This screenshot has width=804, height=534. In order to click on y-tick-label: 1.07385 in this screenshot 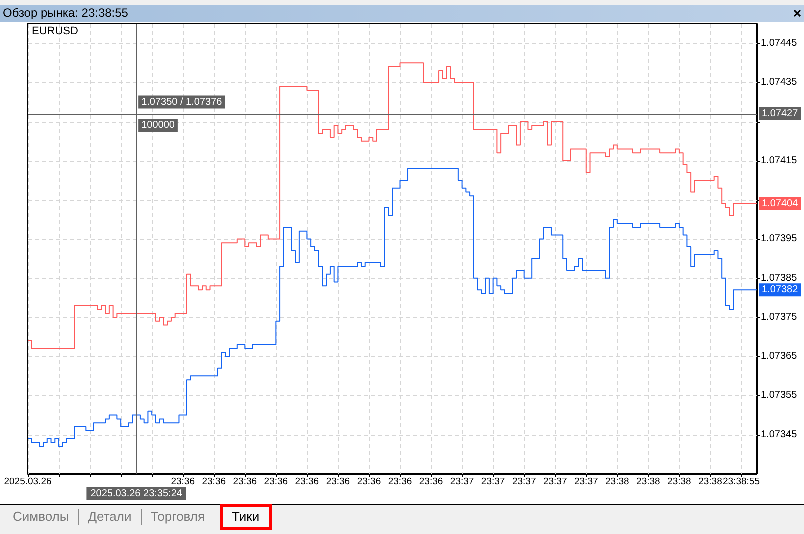, I will do `click(779, 278)`.